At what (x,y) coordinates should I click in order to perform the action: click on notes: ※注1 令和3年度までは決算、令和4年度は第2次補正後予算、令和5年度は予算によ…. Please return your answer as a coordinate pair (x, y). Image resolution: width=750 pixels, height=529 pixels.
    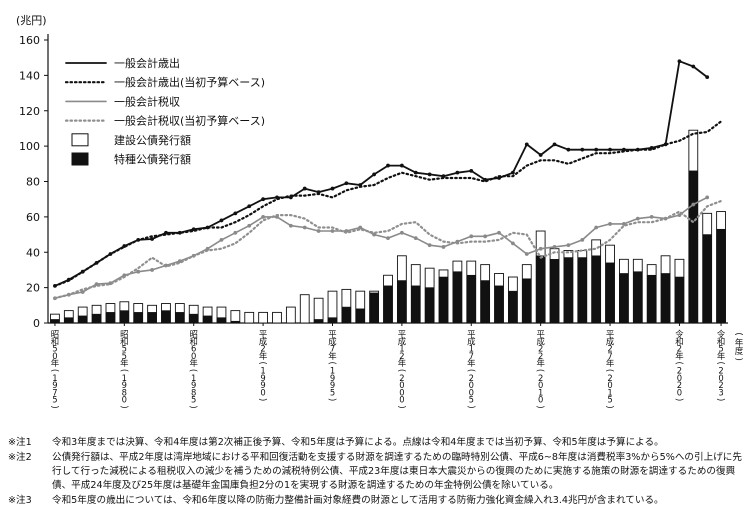
    Looking at the image, I should click on (376, 472).